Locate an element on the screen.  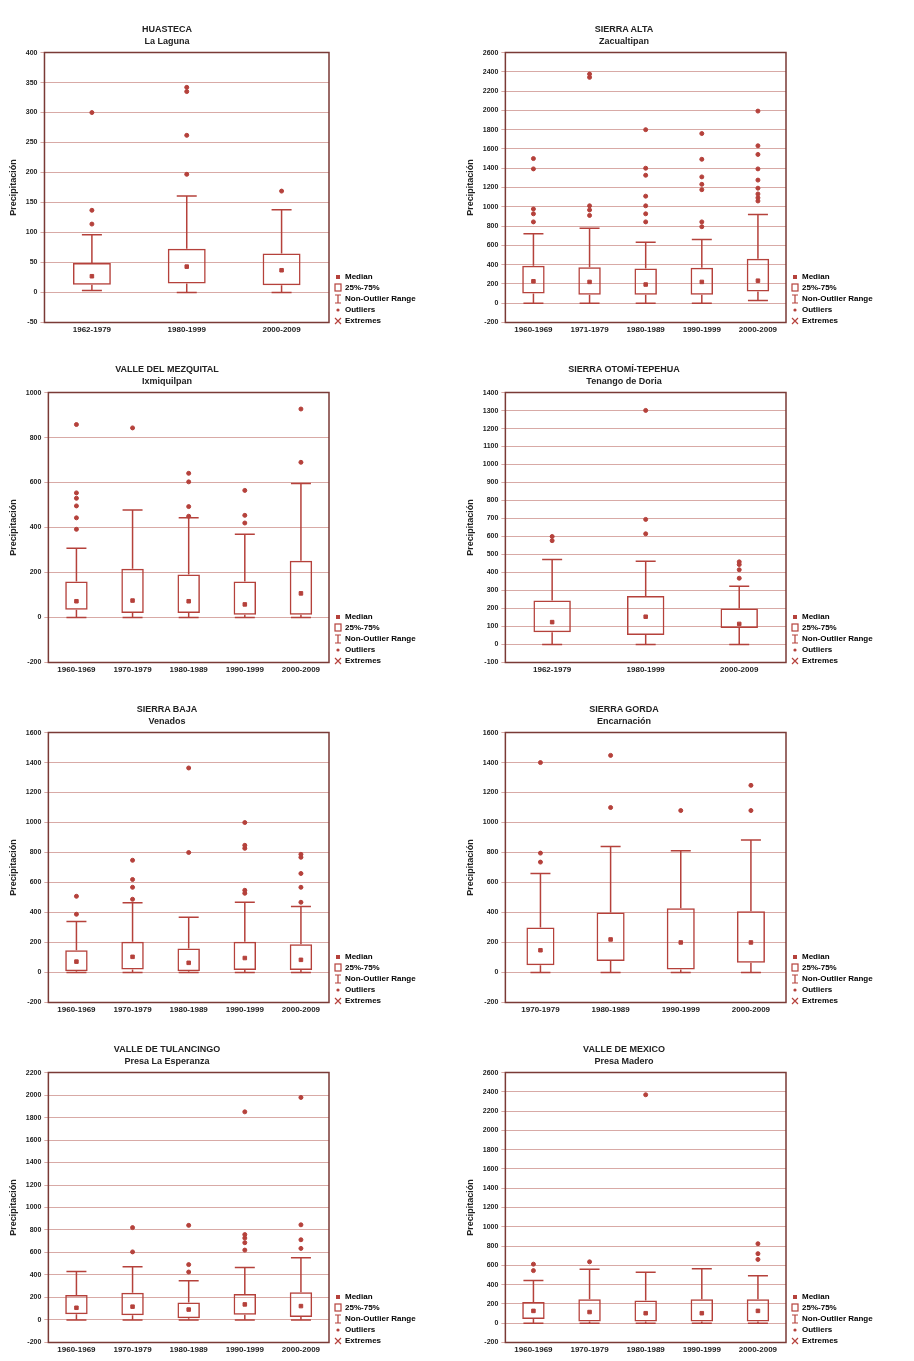
chart-subtitle: Tenango de Doria is located at coordinates (624, 380).